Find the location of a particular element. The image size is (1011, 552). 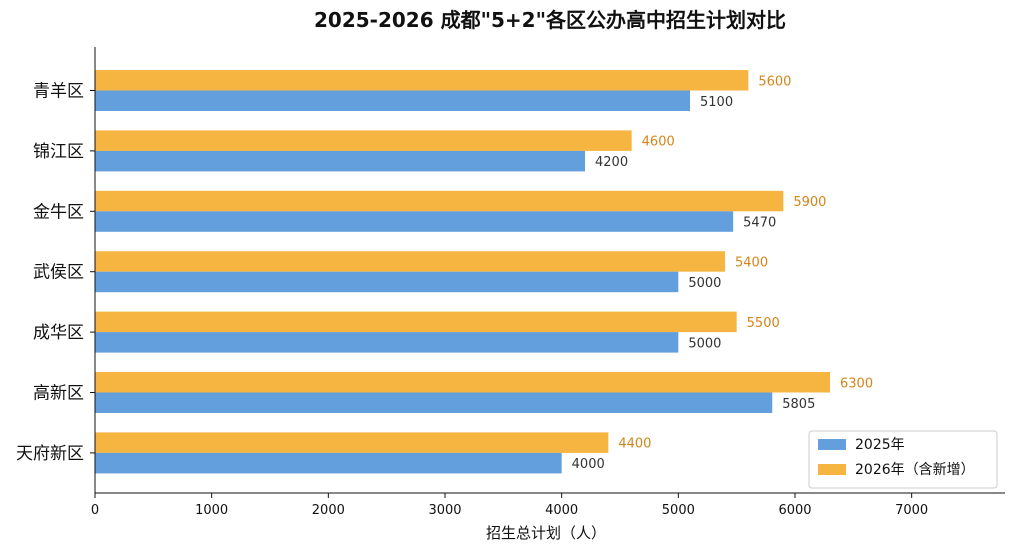

category-label-3: 武侯区 is located at coordinates (58, 273).